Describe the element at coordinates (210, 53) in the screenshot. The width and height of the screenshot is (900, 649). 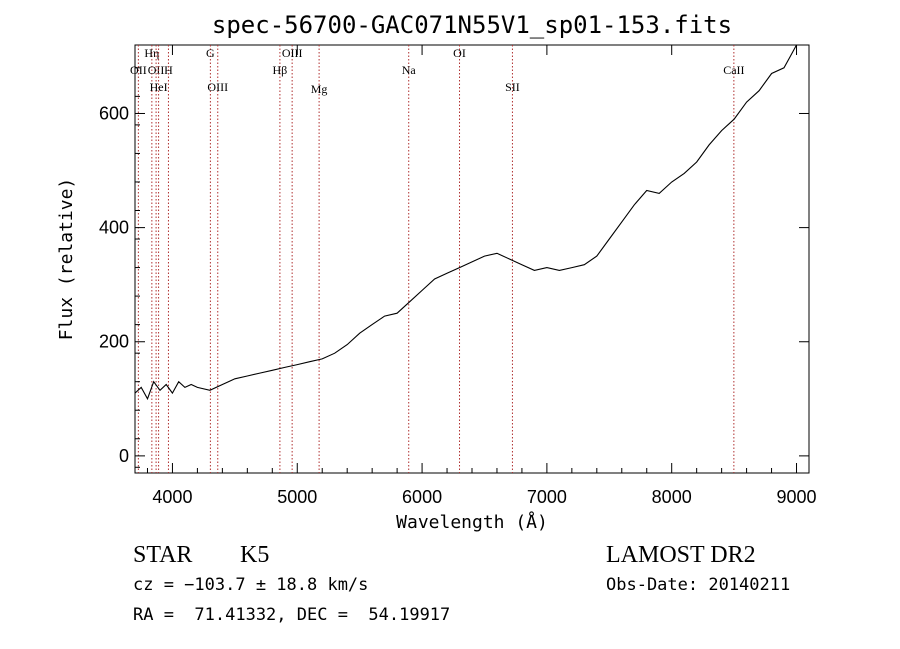
I see `line-marker-label: G` at that location.